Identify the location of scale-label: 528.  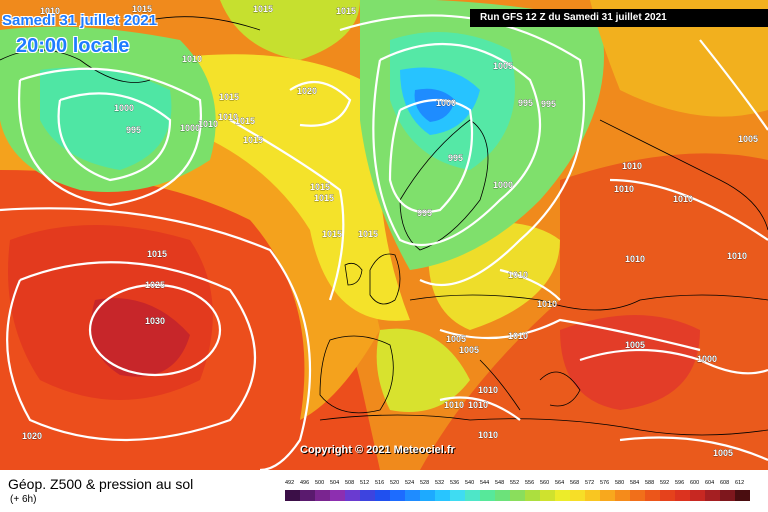
(425, 483).